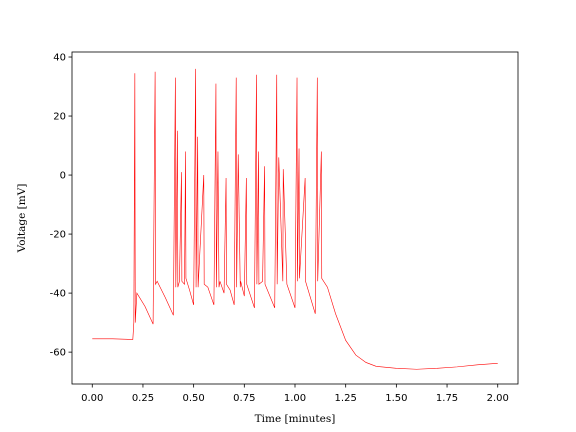  What do you see at coordinates (498, 398) in the screenshot?
I see `x-tick-label: 2.00` at bounding box center [498, 398].